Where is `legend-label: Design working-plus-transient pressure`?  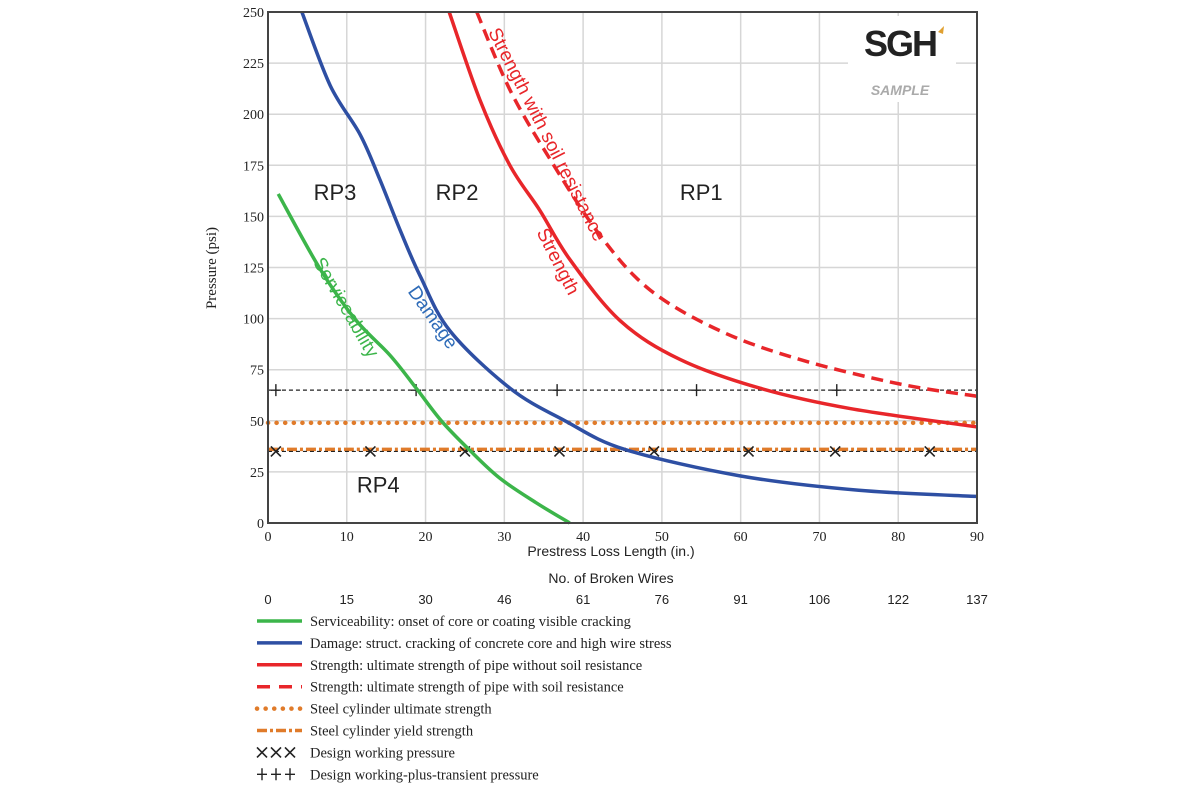 legend-label: Design working-plus-transient pressure is located at coordinates (424, 775).